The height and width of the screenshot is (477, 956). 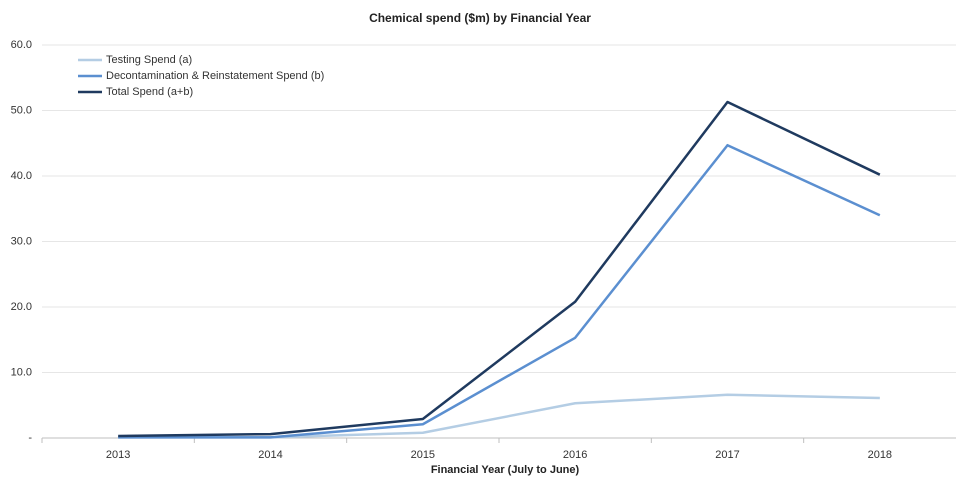 I want to click on chart-title: Chemical spend ($m) by Financial Year, so click(x=480, y=18).